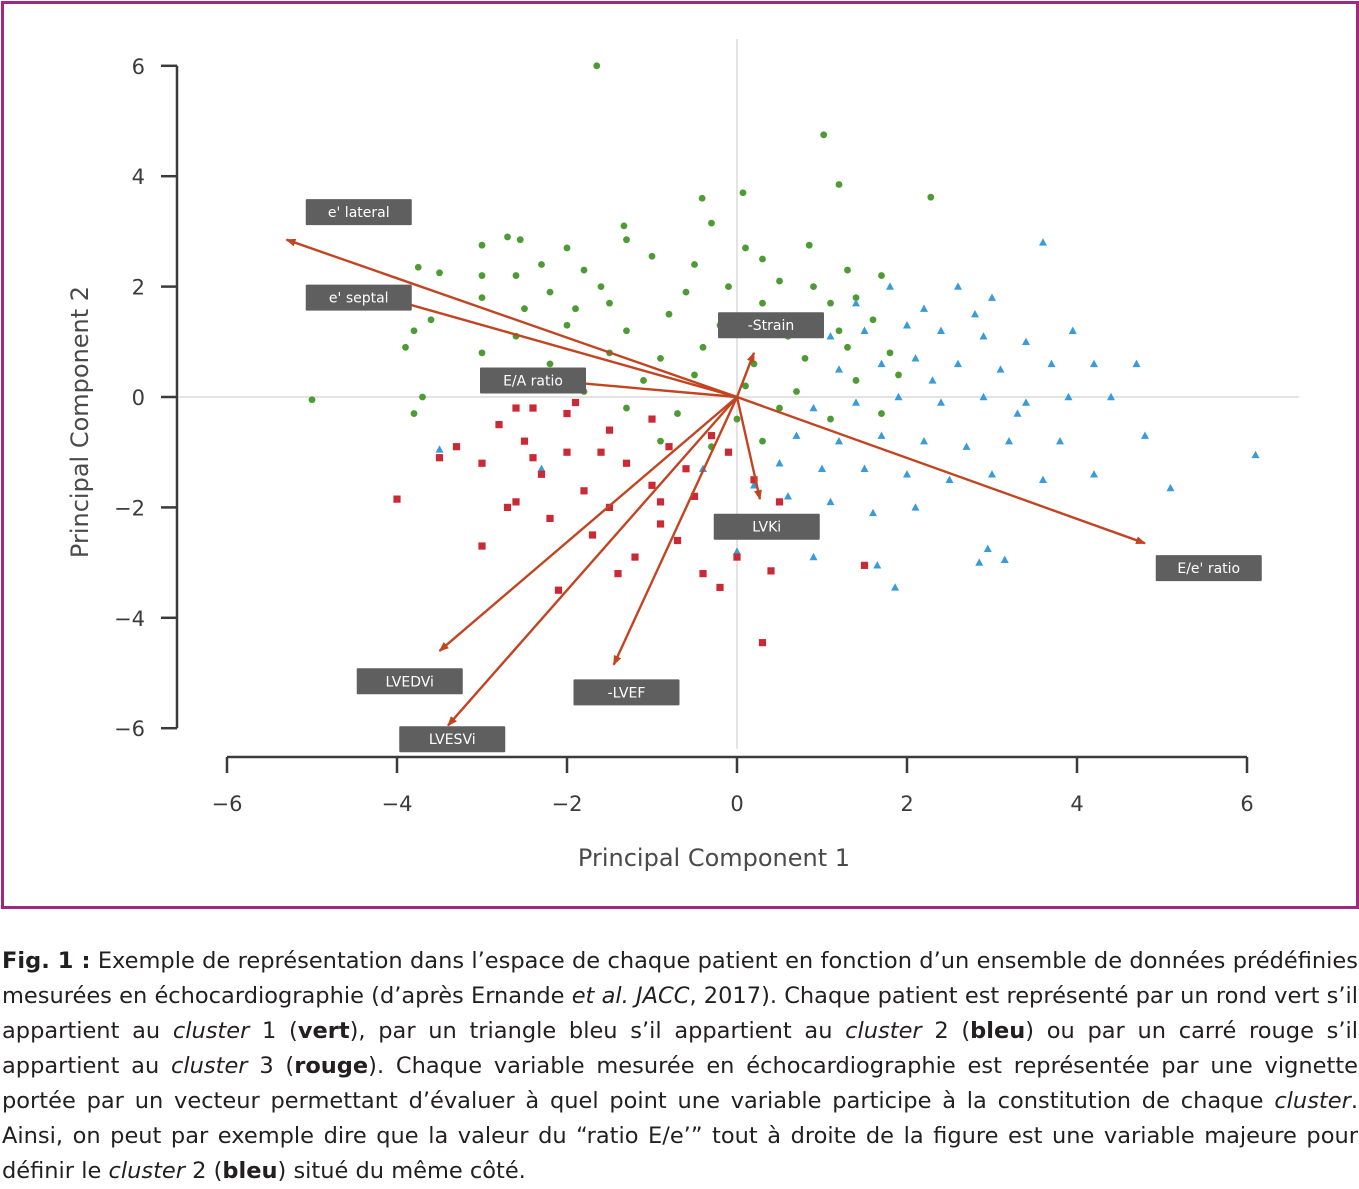 This screenshot has height=1189, width=1359. Describe the element at coordinates (273, 1031) in the screenshot. I see `caption-text: 1 (` at that location.